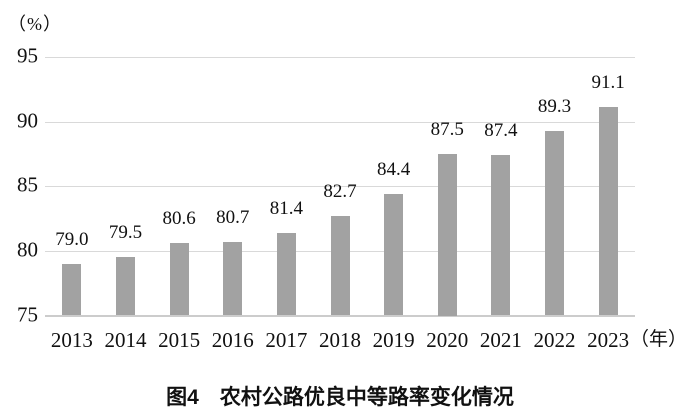 The image size is (700, 420). I want to click on y-tick-label: 80, so click(27, 249).